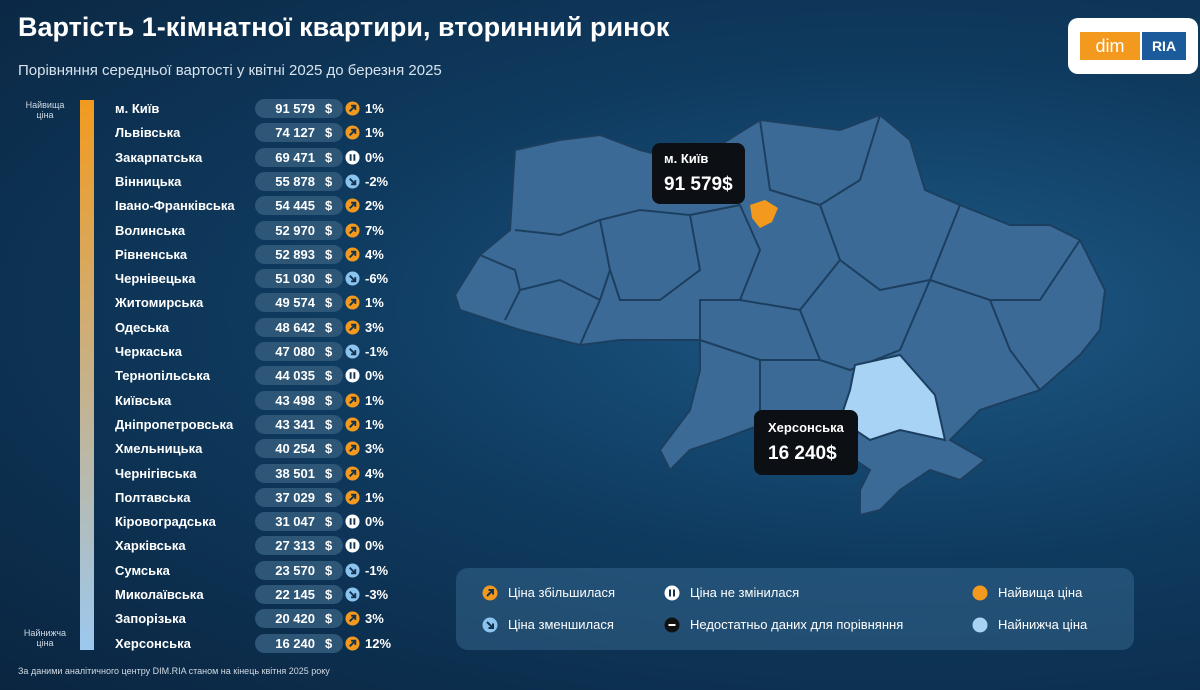  What do you see at coordinates (148, 181) in the screenshot?
I see `region-name: Вінницька` at bounding box center [148, 181].